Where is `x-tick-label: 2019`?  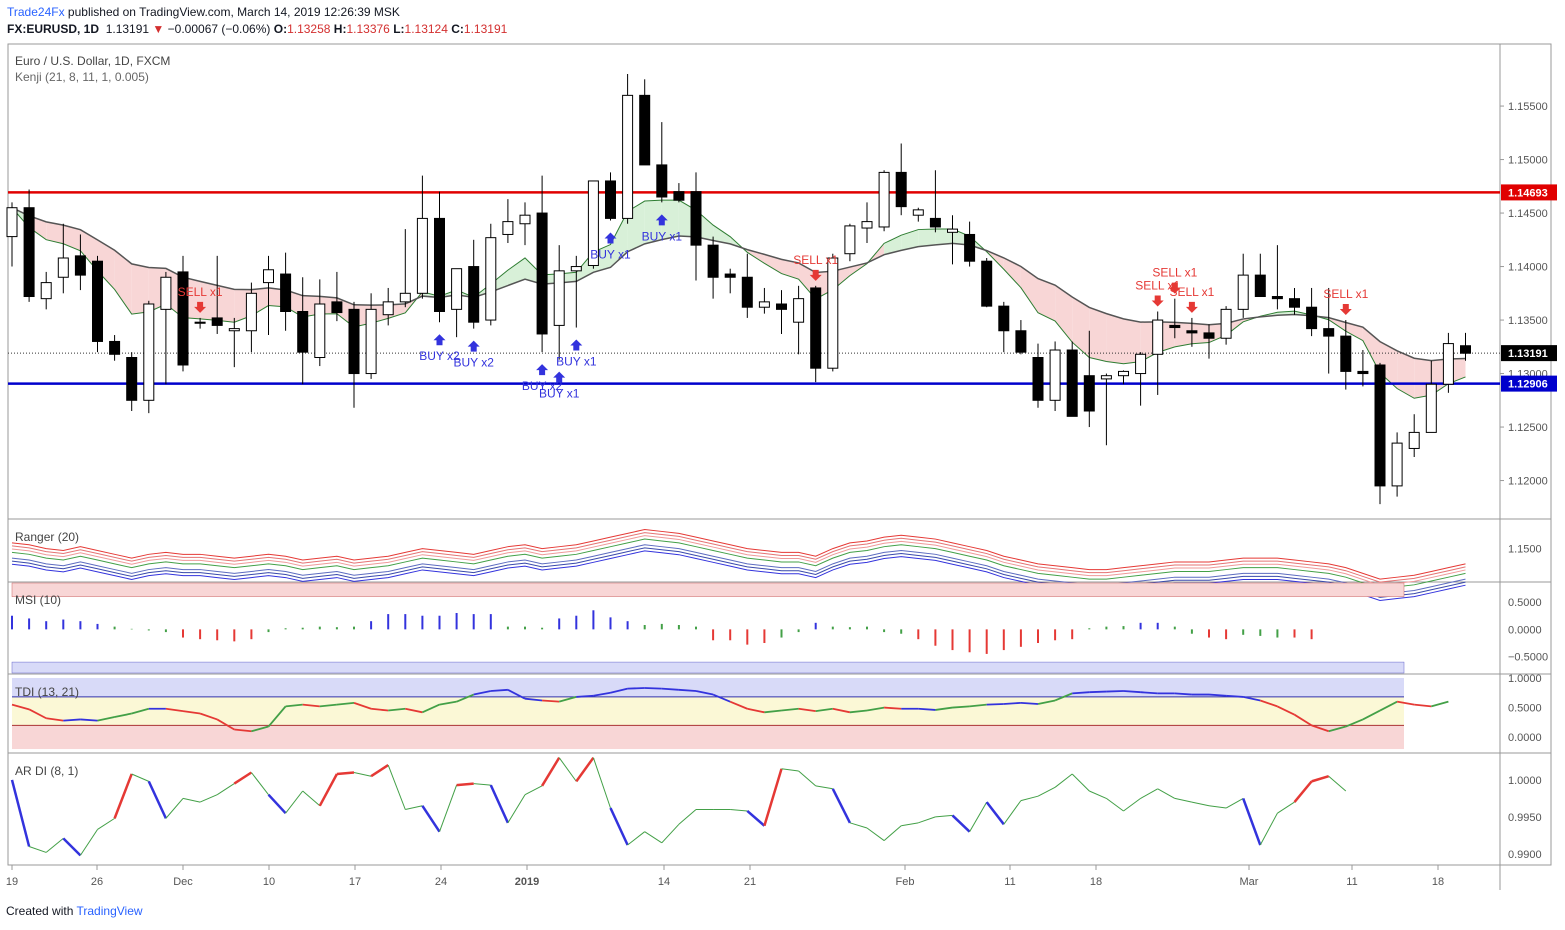
x-tick-label: 2019 is located at coordinates (527, 882).